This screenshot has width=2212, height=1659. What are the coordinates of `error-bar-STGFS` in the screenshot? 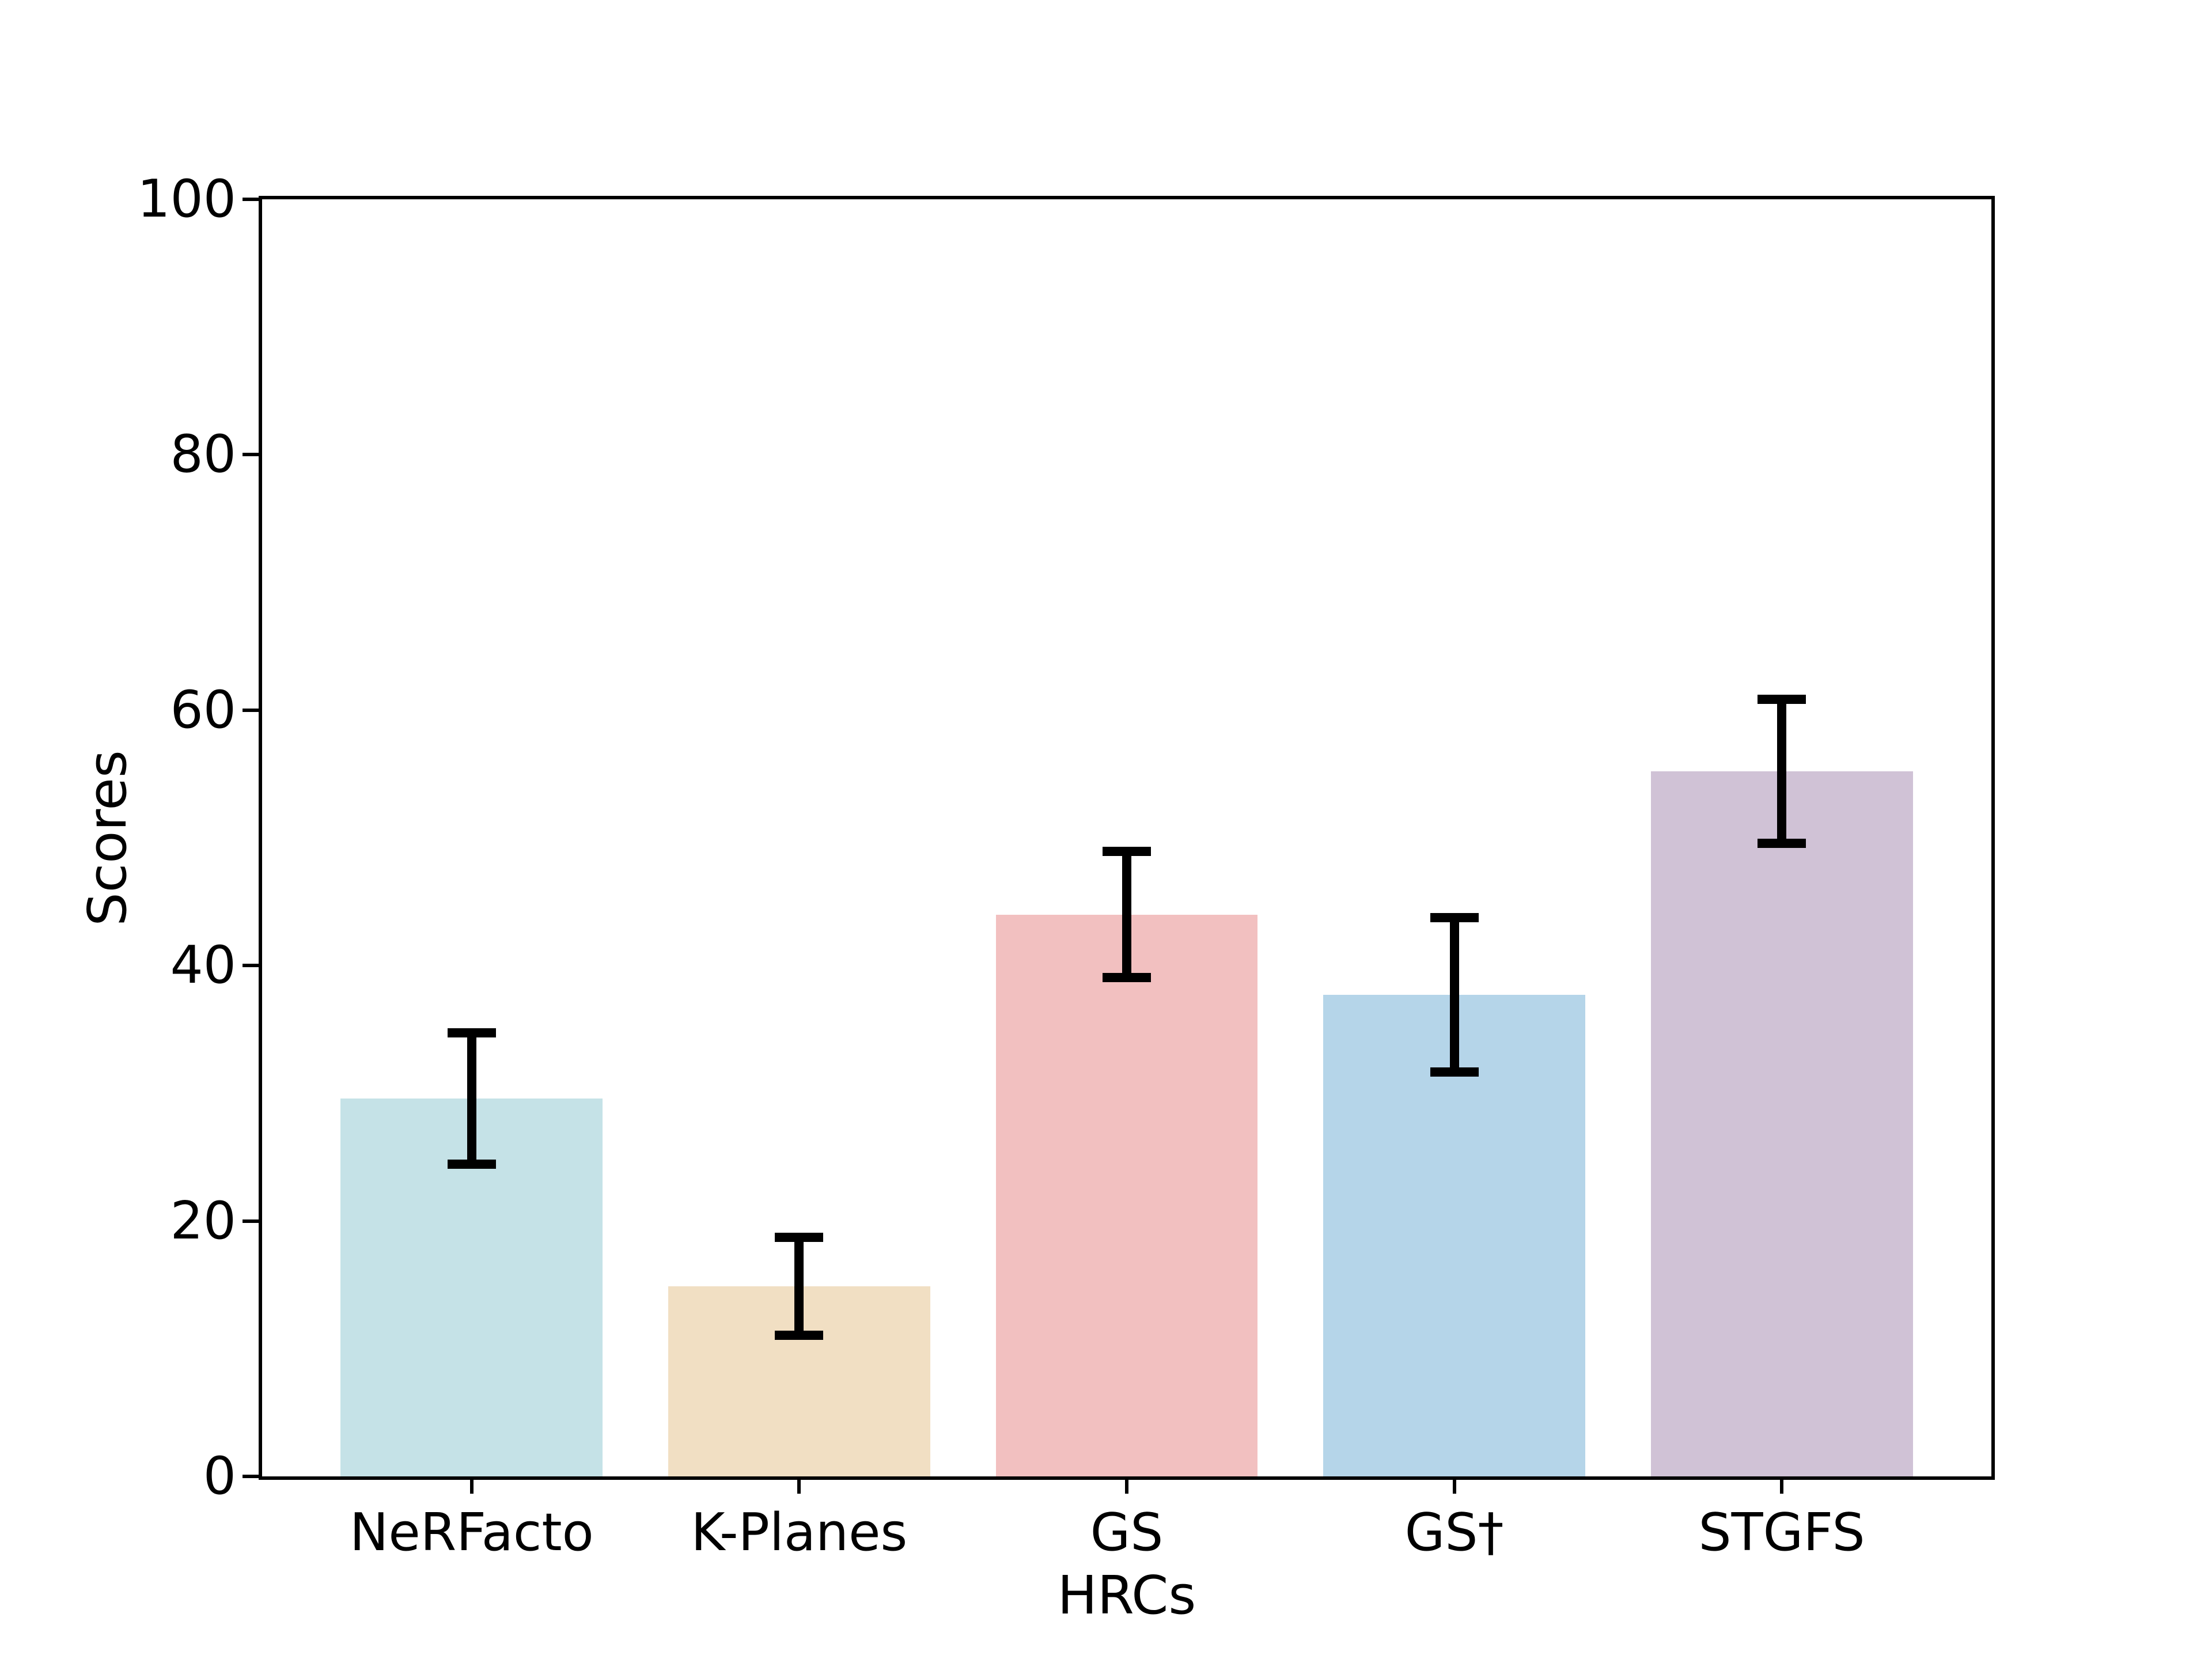 It's located at (1782, 772).